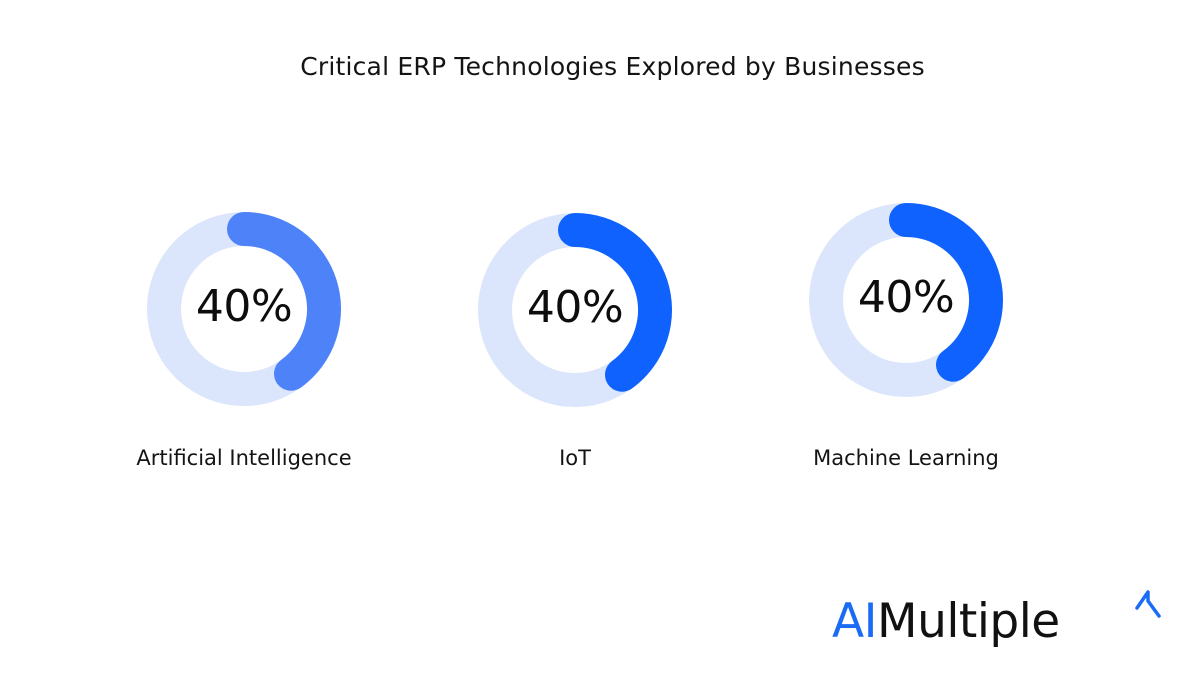 This screenshot has height=675, width=1200. What do you see at coordinates (244, 458) in the screenshot?
I see `donut-category-label: Artificial Intelligence` at bounding box center [244, 458].